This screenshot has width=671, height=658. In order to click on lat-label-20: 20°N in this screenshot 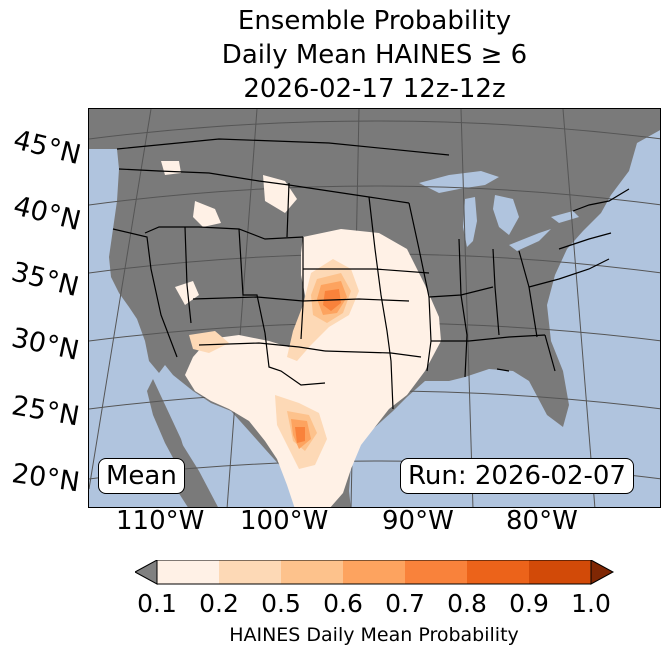, I will do `click(45, 478)`.